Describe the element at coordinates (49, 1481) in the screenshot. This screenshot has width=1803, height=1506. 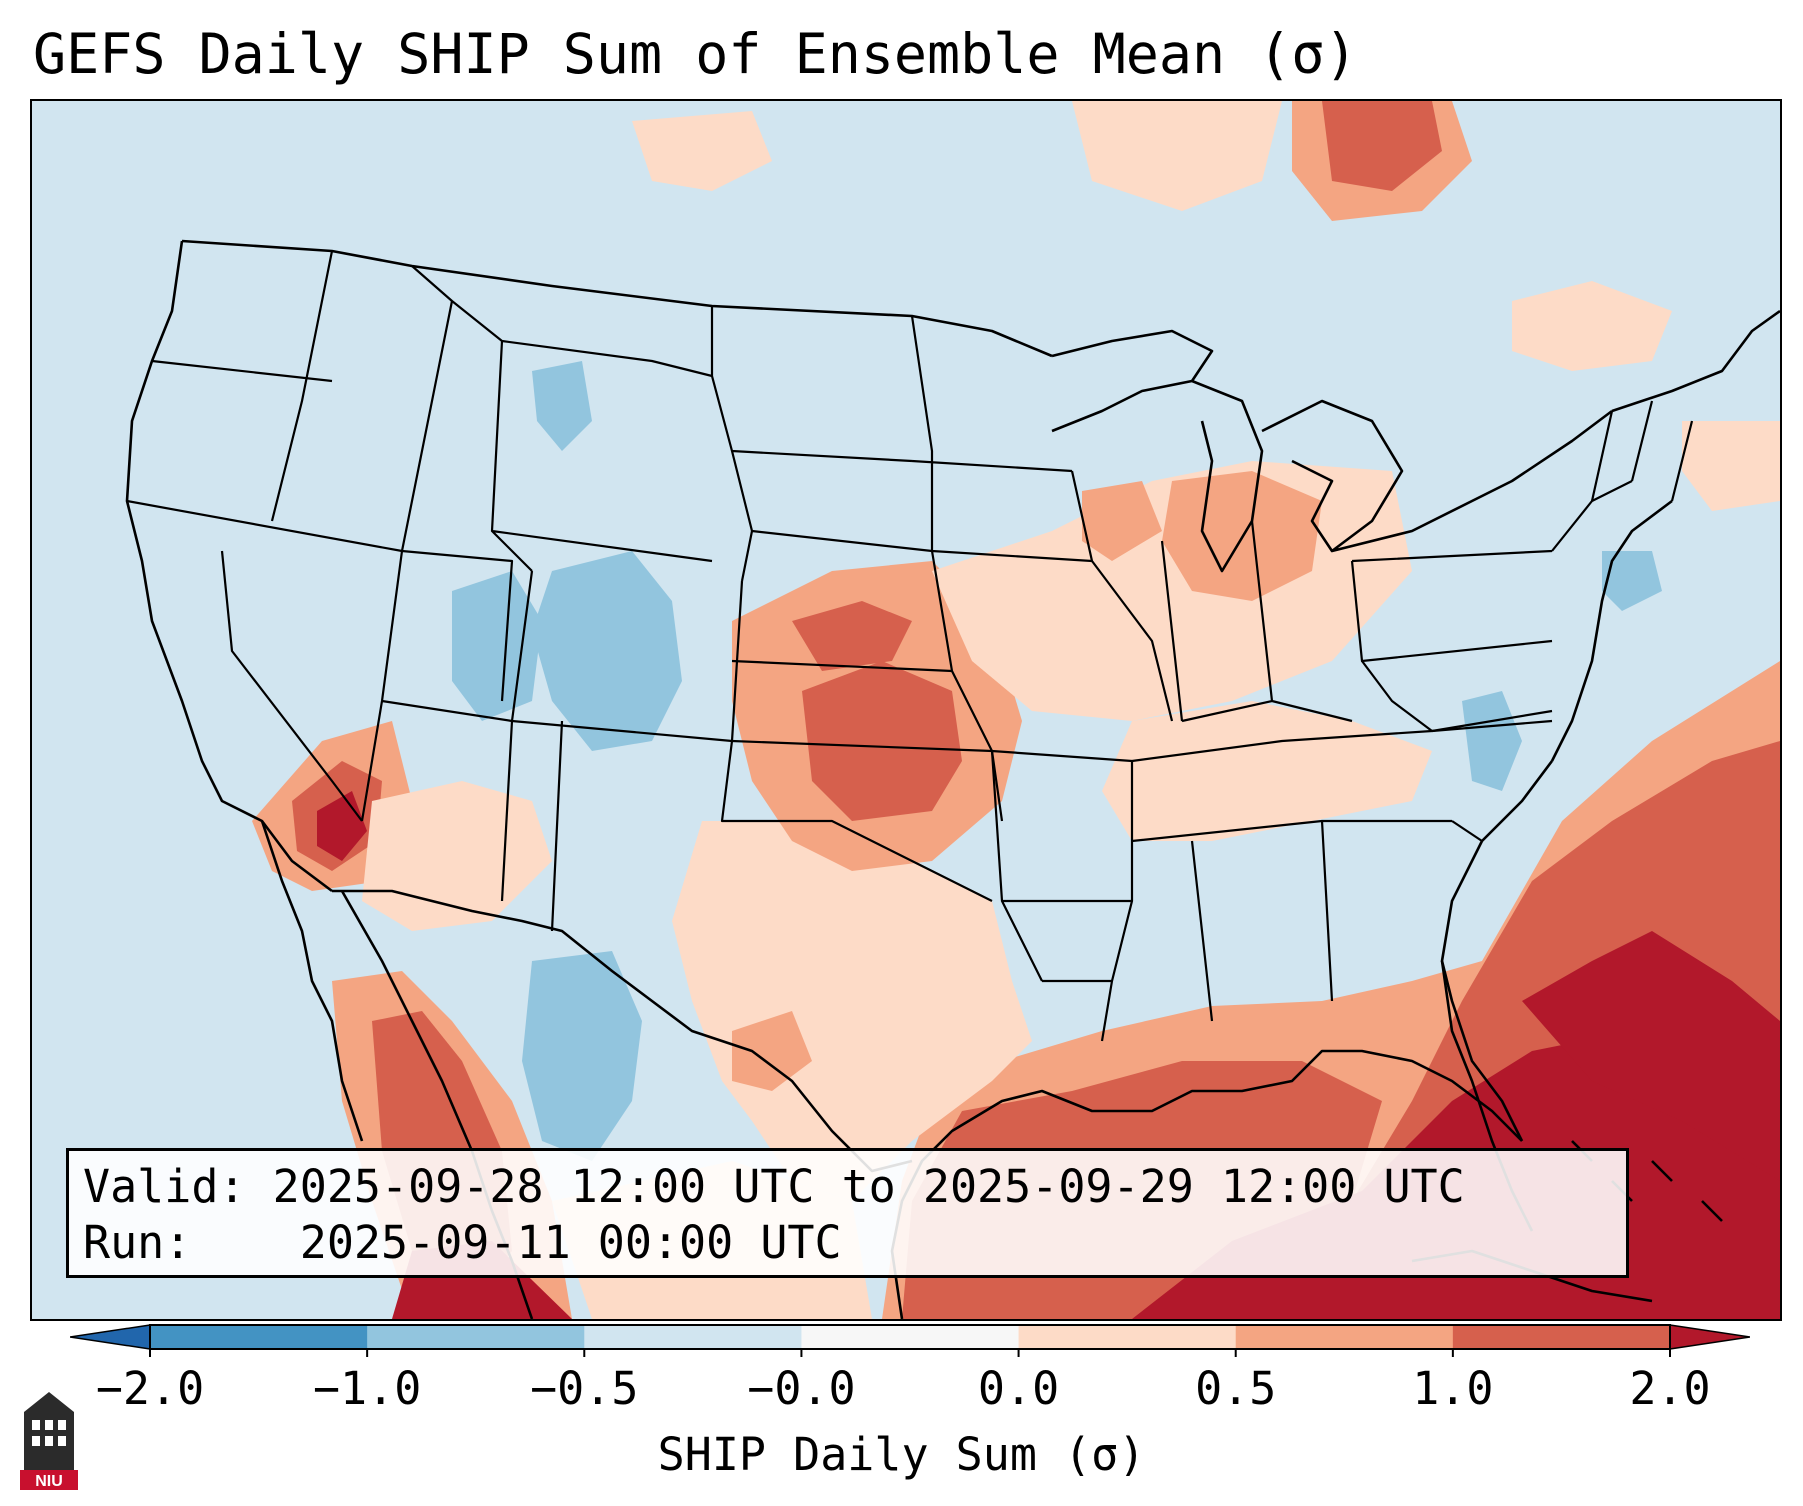
I see `niu-logo-text: NIU` at that location.